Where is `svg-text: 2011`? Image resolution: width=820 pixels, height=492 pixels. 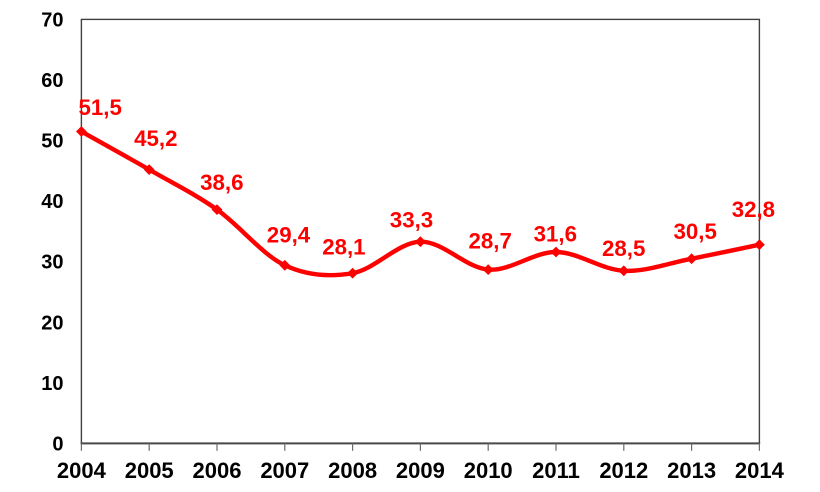
svg-text: 2011 is located at coordinates (556, 470).